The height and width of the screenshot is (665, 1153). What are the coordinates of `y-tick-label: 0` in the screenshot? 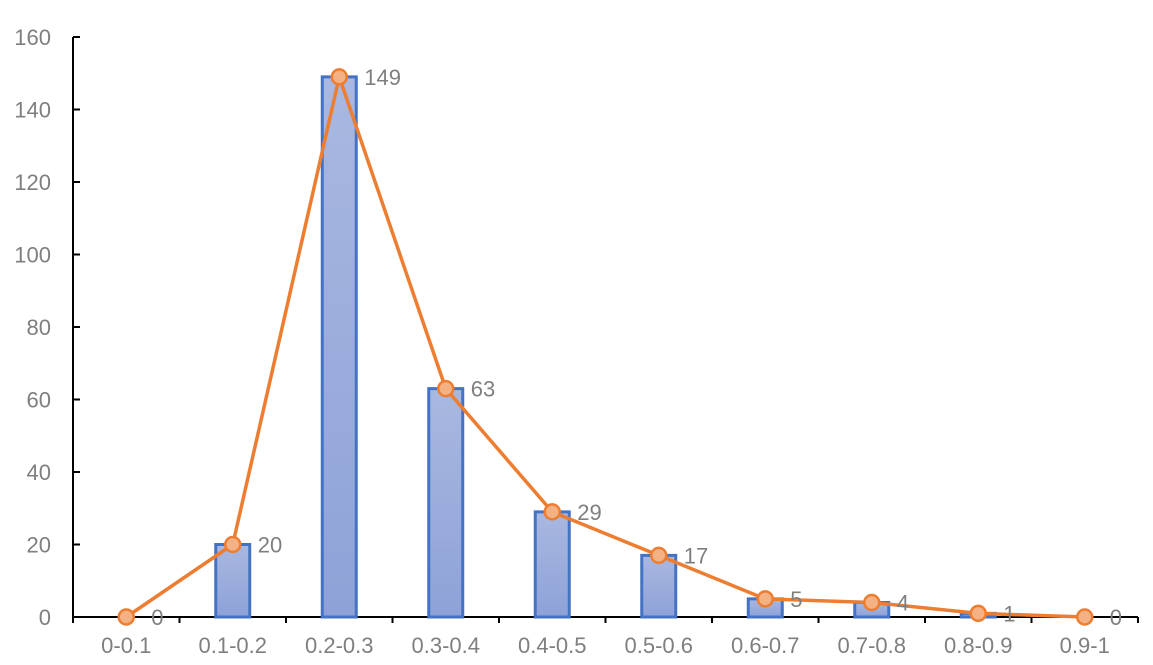 It's located at (45, 617).